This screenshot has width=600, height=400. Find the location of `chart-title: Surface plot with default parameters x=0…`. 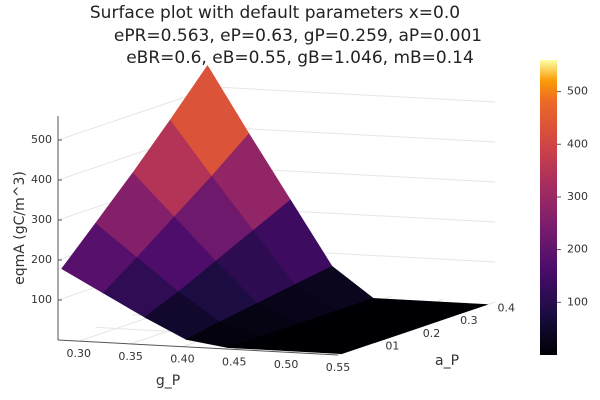

chart-title: Surface plot with default parameters x=0… is located at coordinates (275, 13).